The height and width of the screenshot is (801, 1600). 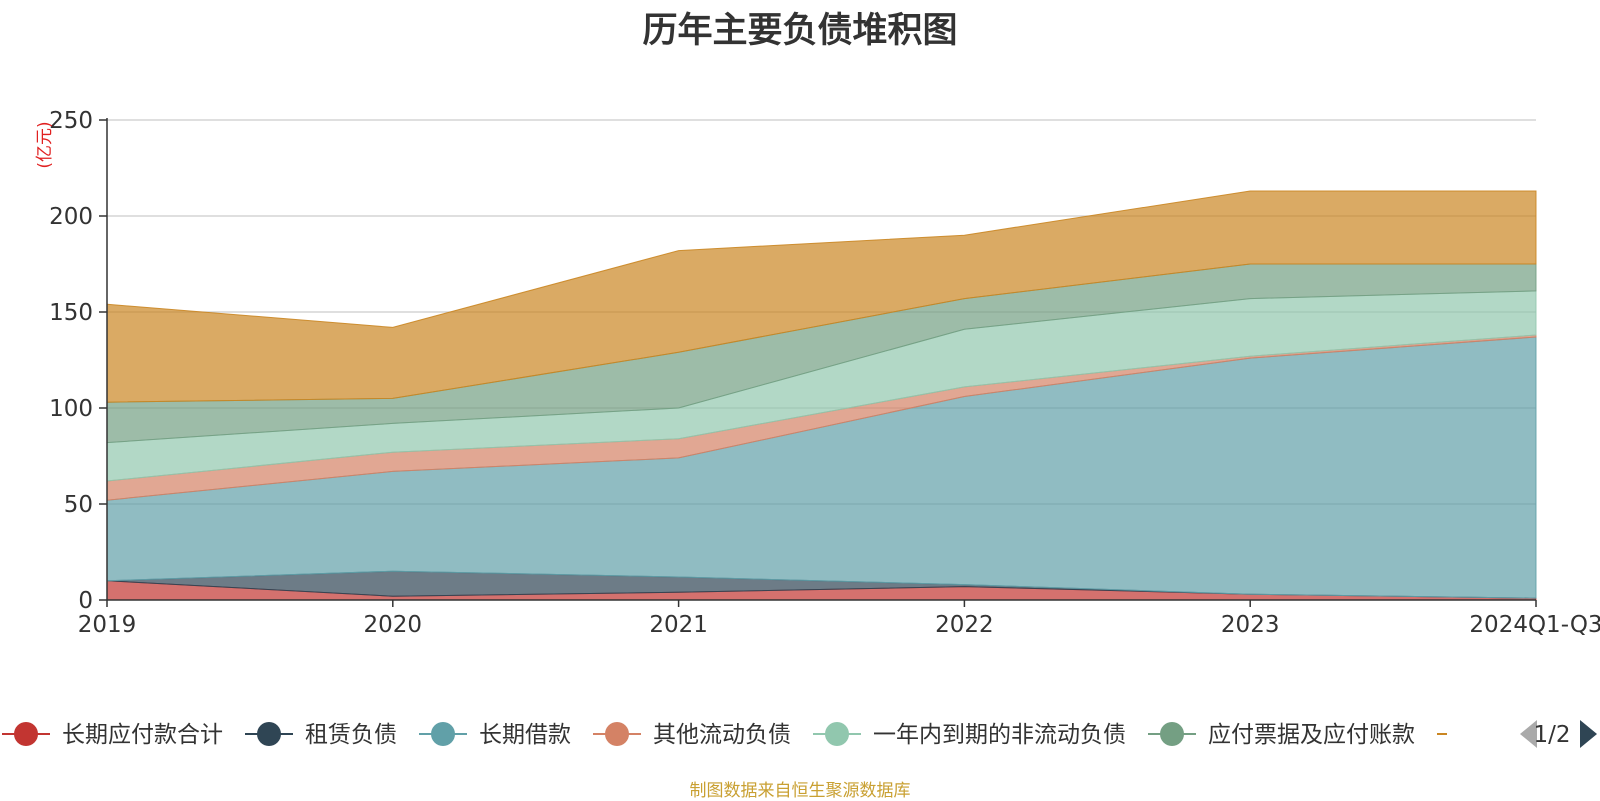 What do you see at coordinates (71, 217) in the screenshot?
I see `y-tick-label: 200` at bounding box center [71, 217].